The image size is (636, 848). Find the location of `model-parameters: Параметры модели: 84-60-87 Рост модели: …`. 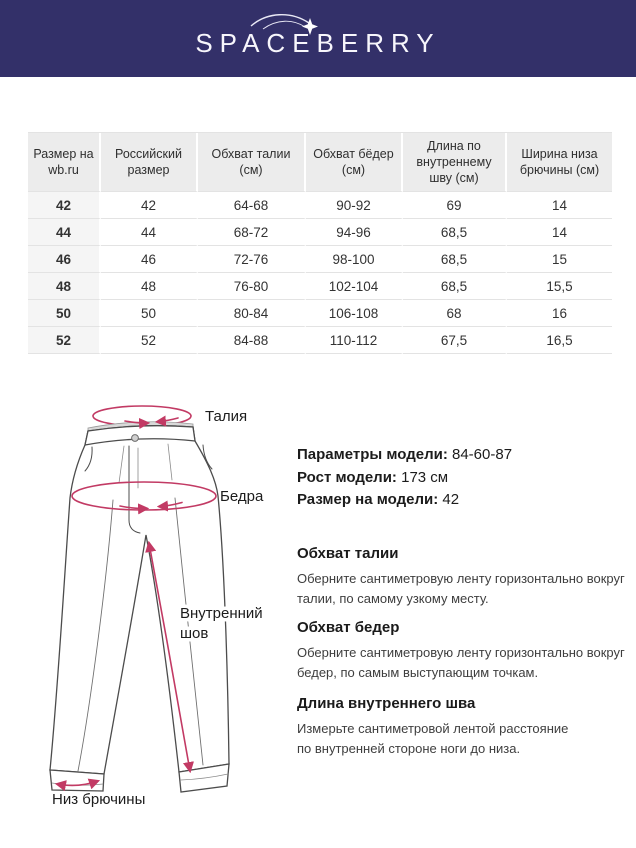

model-parameters: Параметры модели: 84-60-87 Рост модели: … is located at coordinates (462, 478).